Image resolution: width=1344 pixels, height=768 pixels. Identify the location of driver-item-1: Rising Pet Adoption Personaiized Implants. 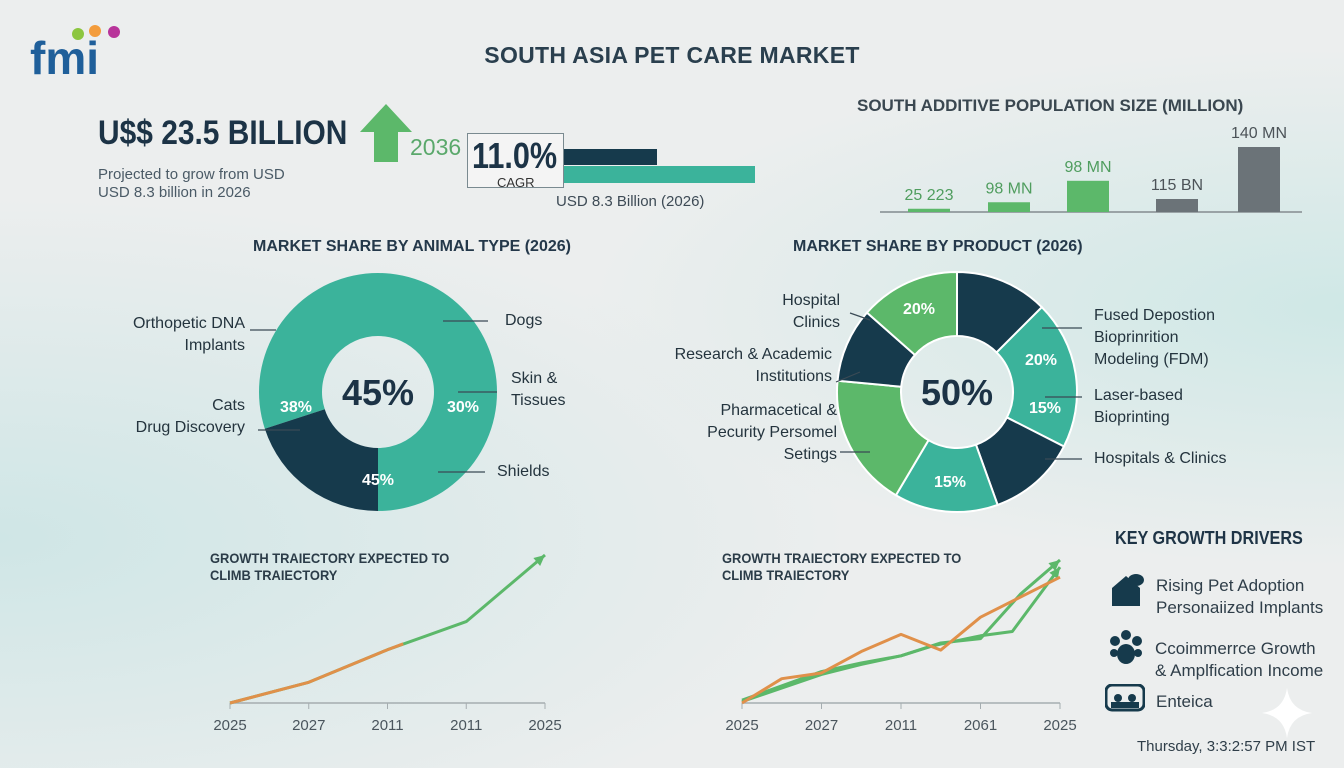
(1239, 597).